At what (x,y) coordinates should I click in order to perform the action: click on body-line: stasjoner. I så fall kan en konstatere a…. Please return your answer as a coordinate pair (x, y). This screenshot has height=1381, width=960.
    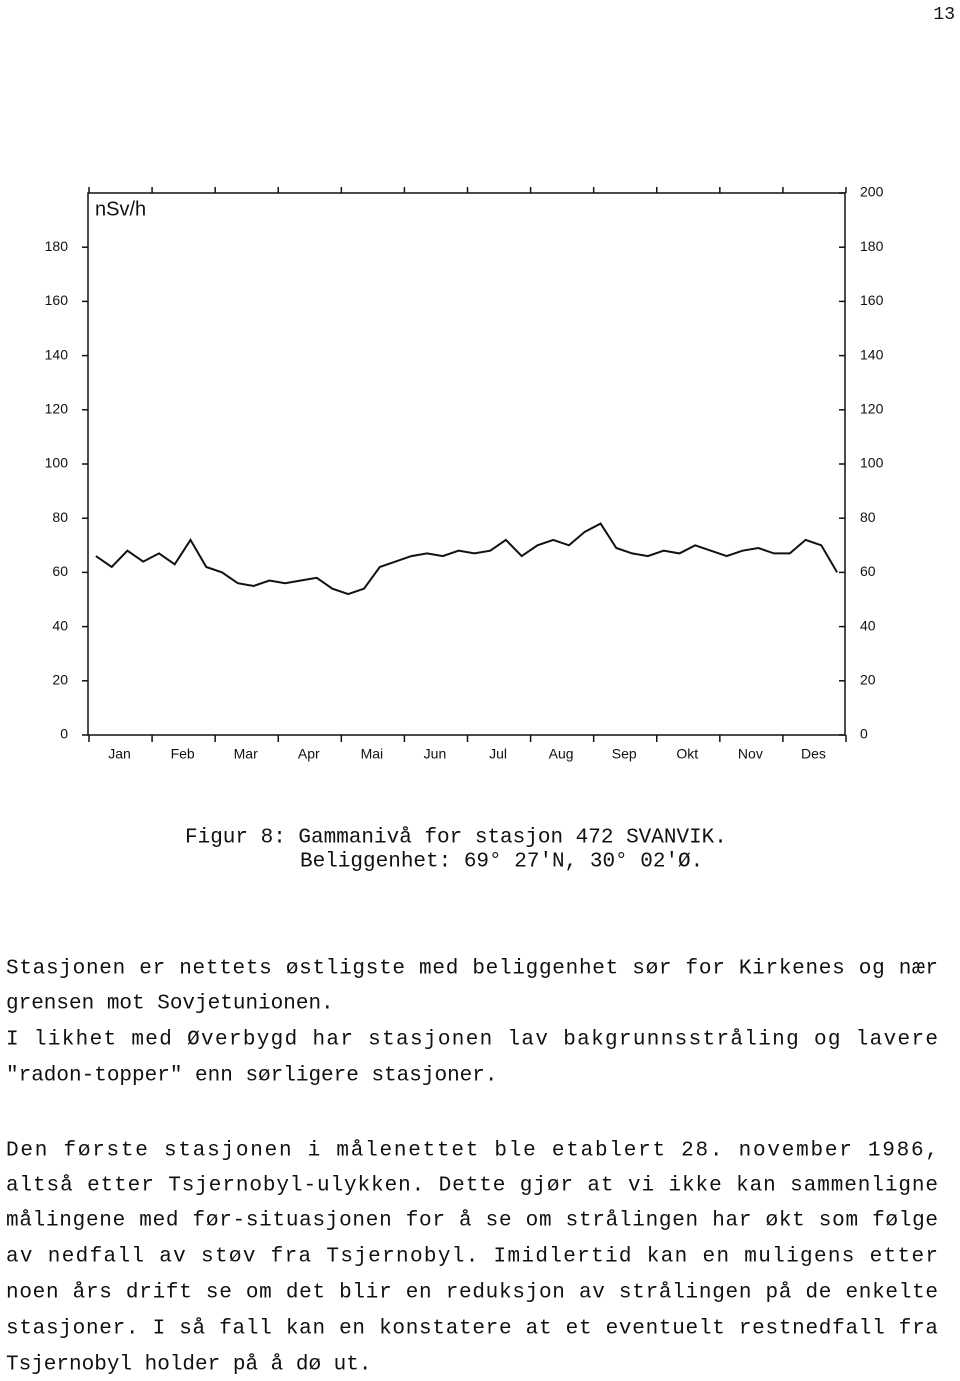
    Looking at the image, I should click on (472, 1329).